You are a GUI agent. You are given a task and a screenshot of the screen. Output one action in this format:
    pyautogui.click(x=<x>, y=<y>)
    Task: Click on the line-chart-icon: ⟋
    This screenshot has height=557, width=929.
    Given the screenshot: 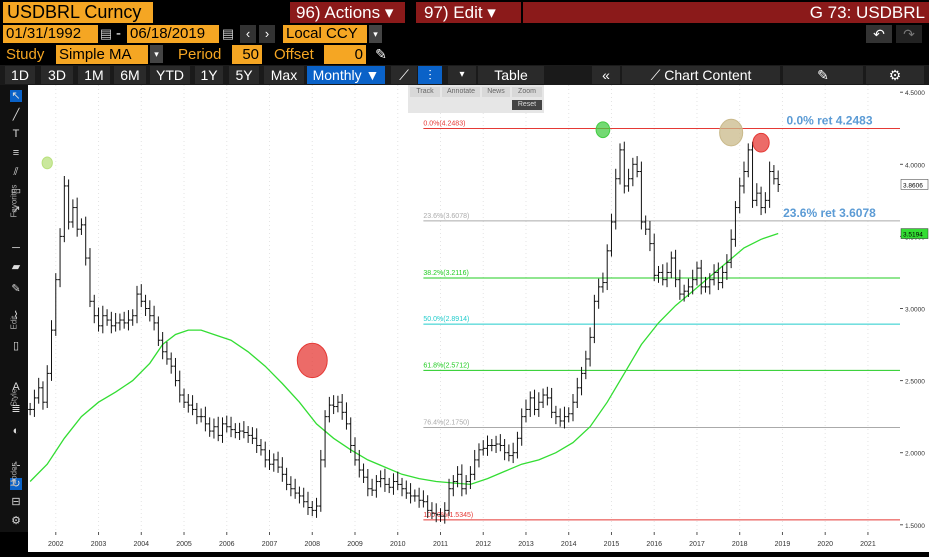 What is the action you would take?
    pyautogui.click(x=404, y=75)
    